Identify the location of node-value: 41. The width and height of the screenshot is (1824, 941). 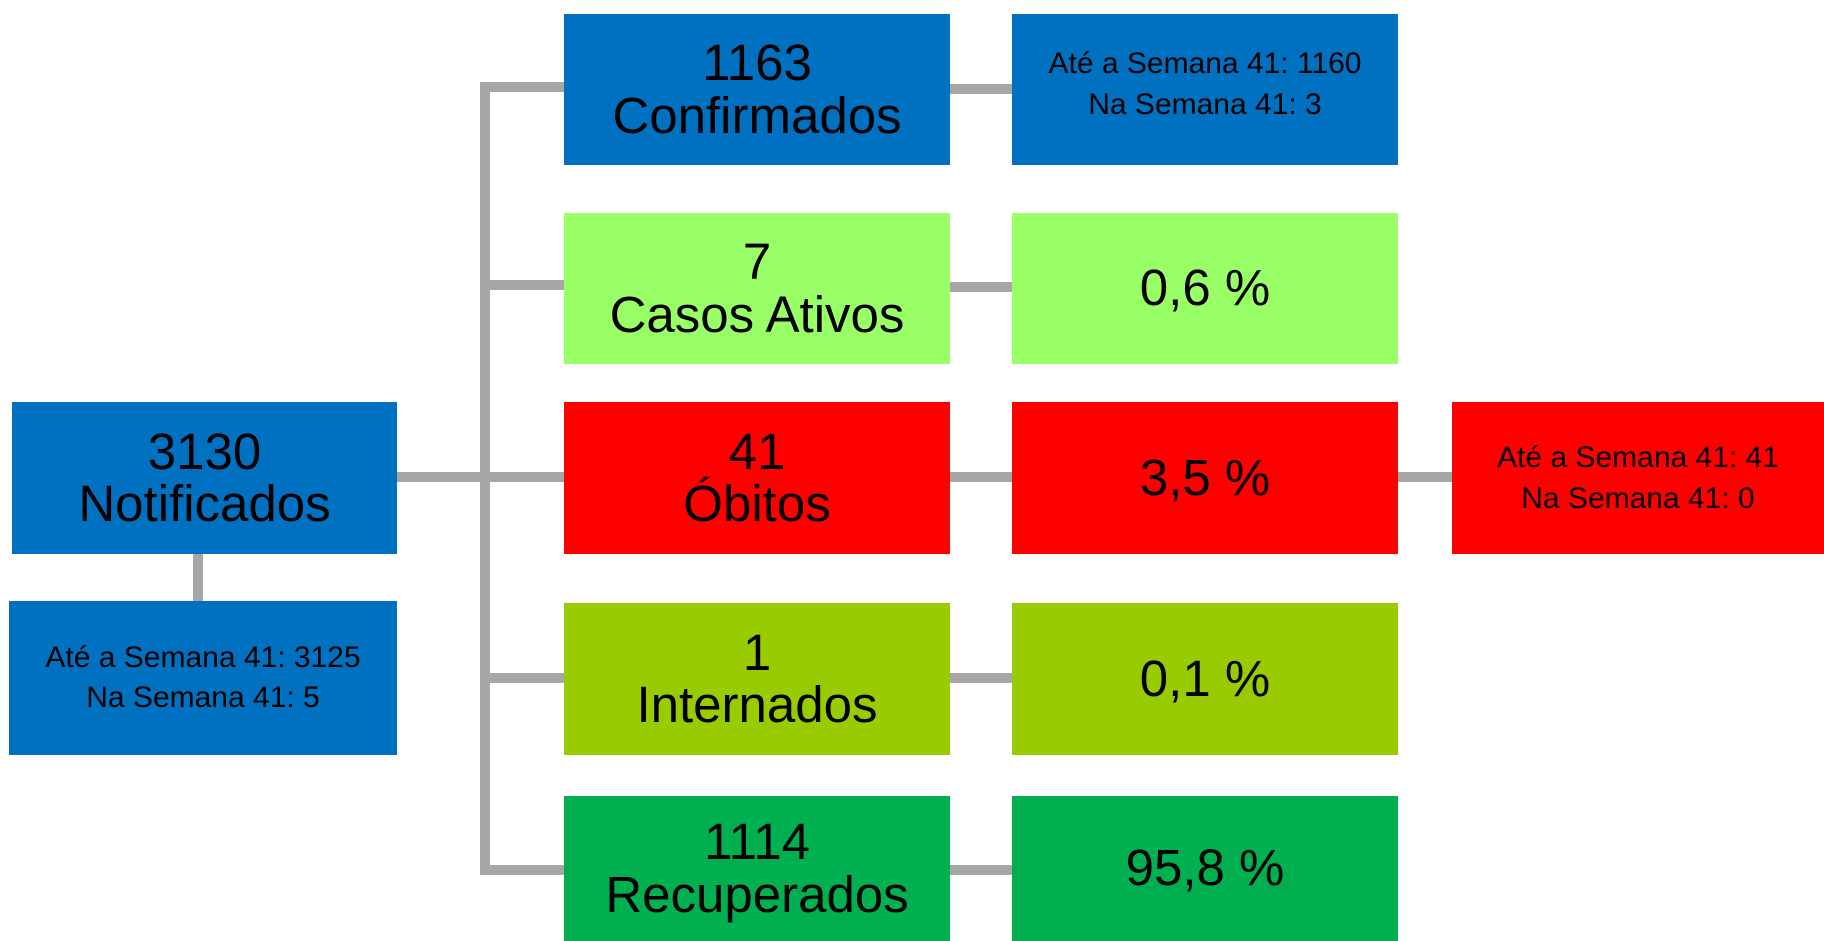
(757, 451).